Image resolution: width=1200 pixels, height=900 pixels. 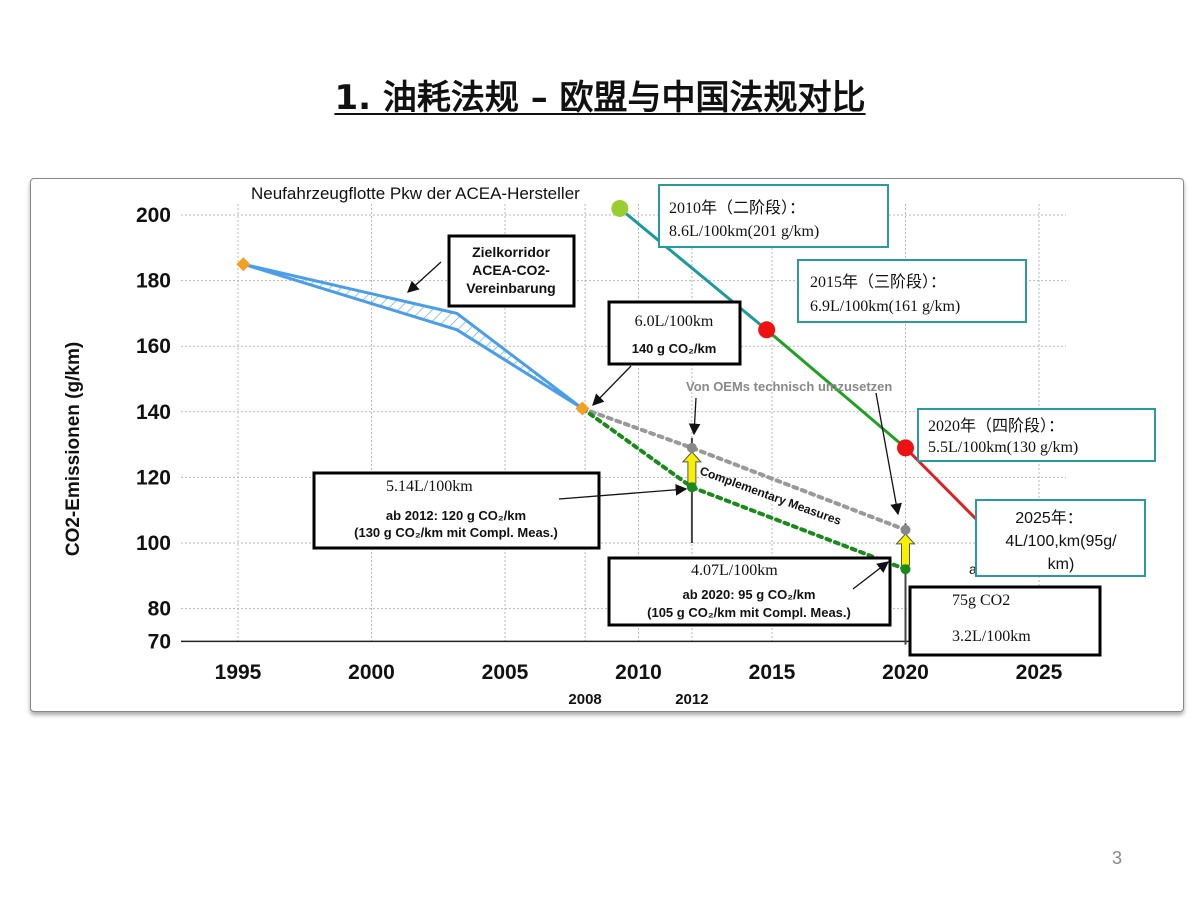 I want to click on china-2020-label: 2020年（四阶段）：, so click(x=996, y=426).